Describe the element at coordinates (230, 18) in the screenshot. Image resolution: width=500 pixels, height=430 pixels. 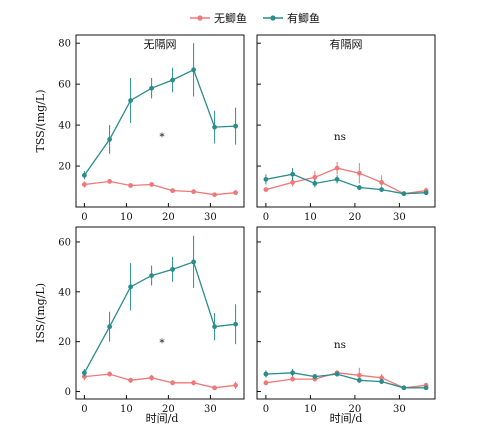
I see `legend-label-no-fish: 无鲫鱼` at that location.